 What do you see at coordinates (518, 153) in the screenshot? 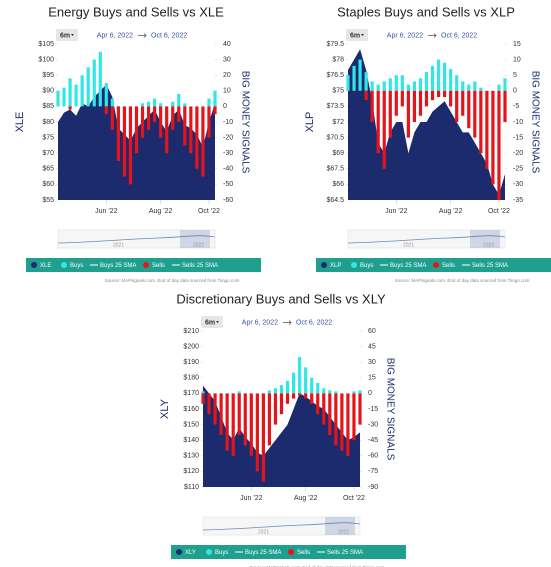
I see `y2-tick-label: -20` at bounding box center [518, 153].